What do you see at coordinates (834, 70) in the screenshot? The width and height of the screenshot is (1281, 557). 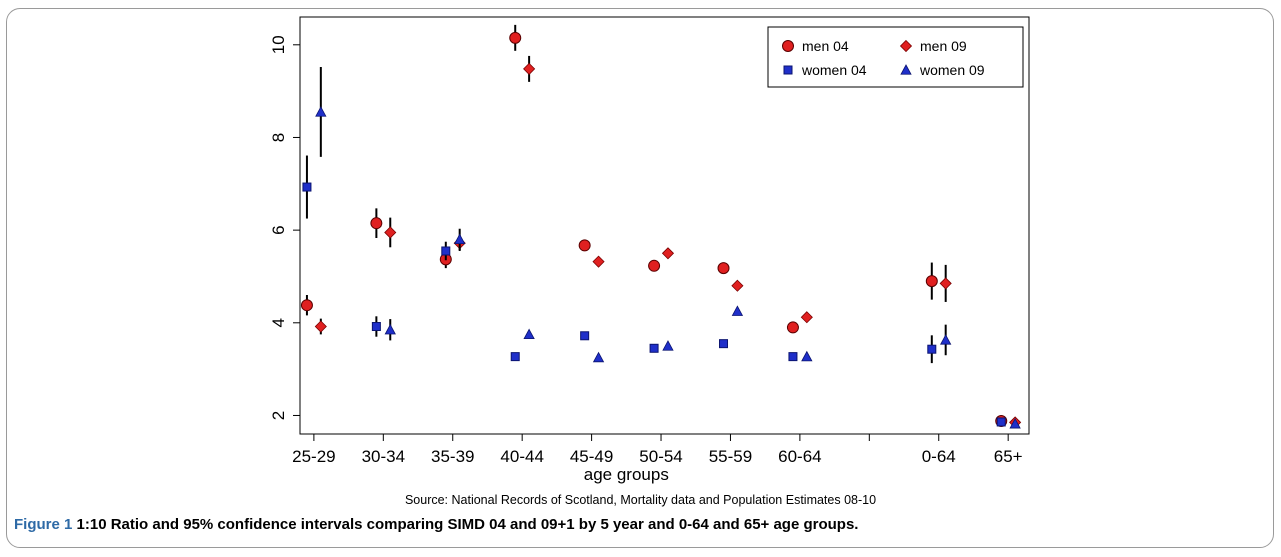 I see `legend-label: women 04` at bounding box center [834, 70].